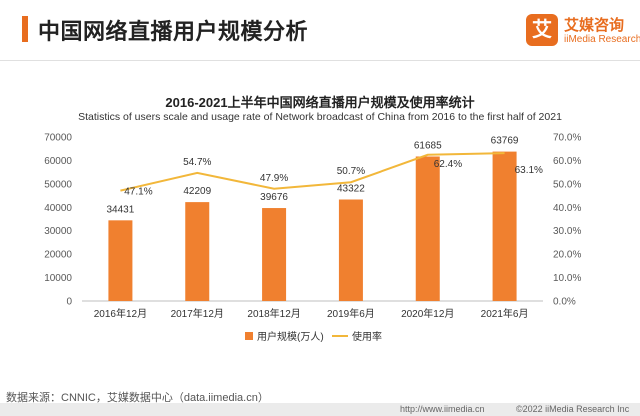  What do you see at coordinates (273, 313) in the screenshot?
I see `x-tick-label: 2018年12月` at bounding box center [273, 313].